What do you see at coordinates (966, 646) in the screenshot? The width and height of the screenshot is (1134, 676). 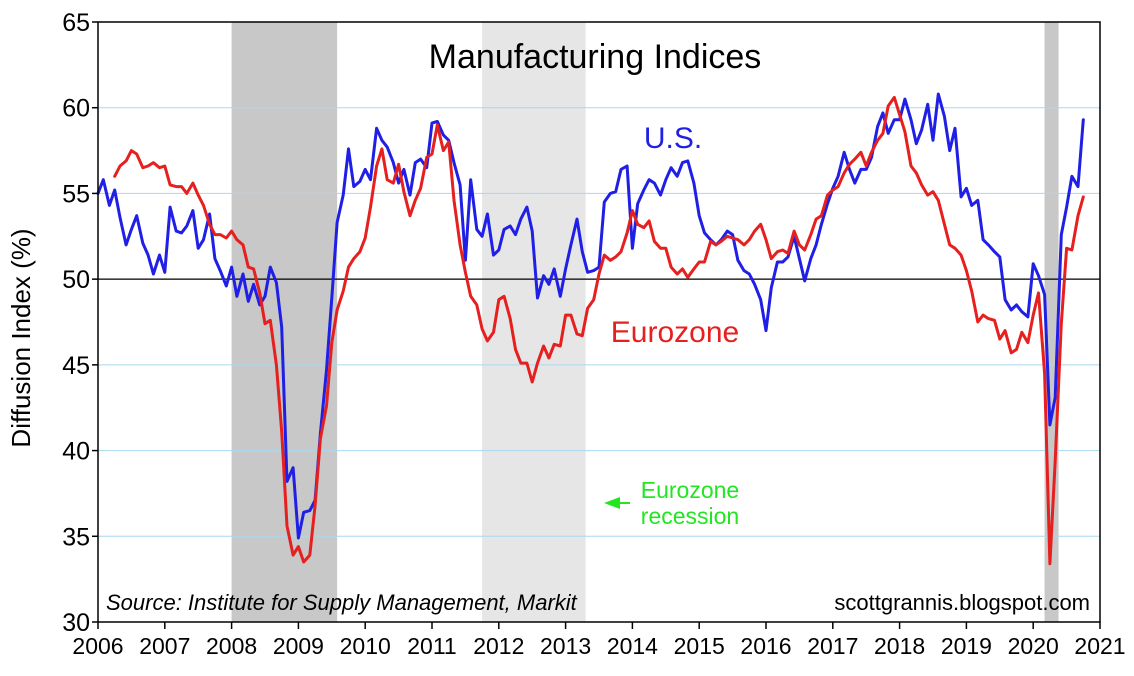 I see `x-tick-label-2019: 2019` at bounding box center [966, 646].